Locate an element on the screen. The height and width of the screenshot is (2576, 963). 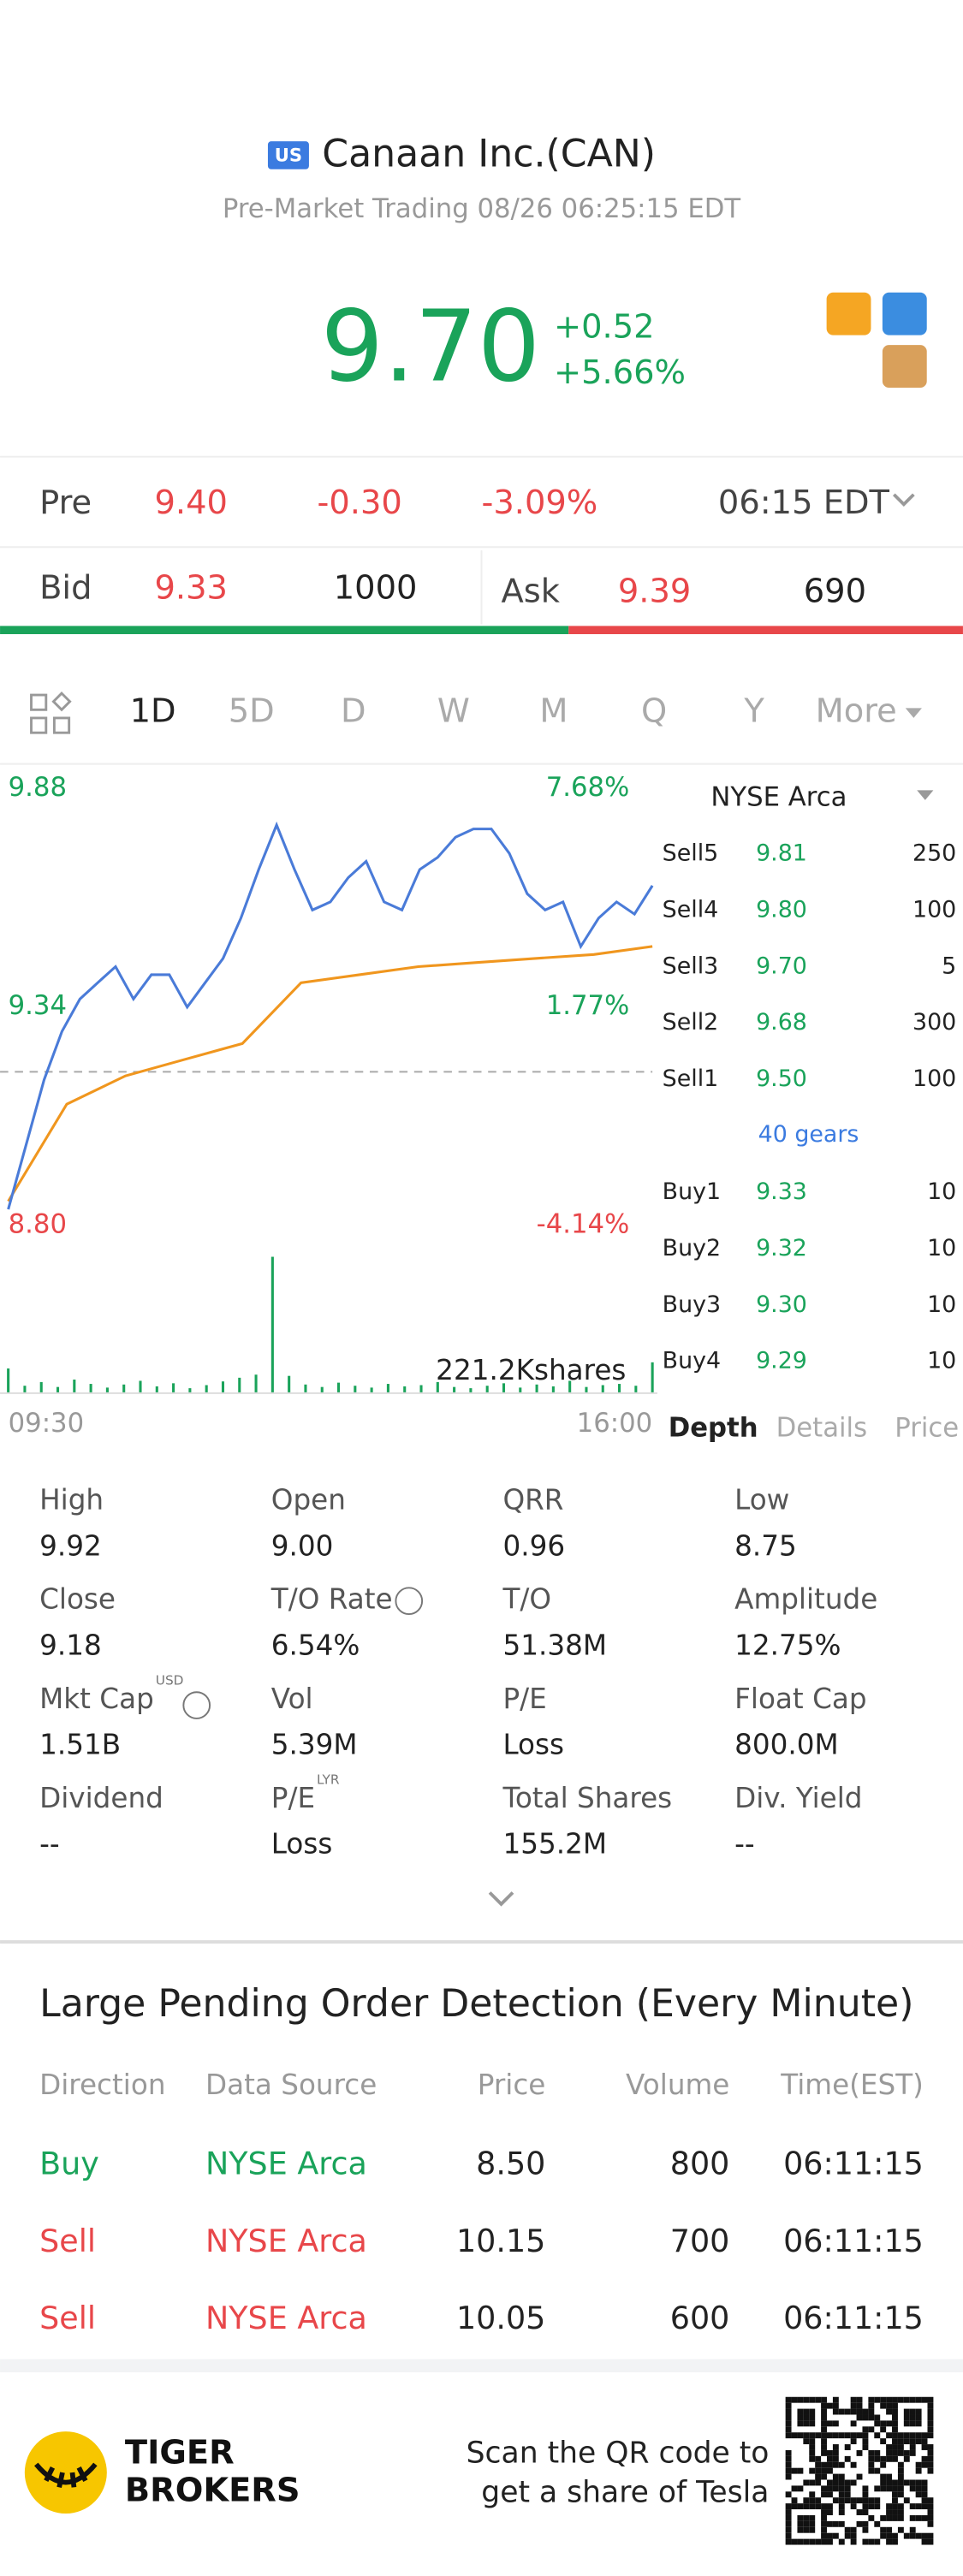
stat-value: 51.38M is located at coordinates (554, 1645).